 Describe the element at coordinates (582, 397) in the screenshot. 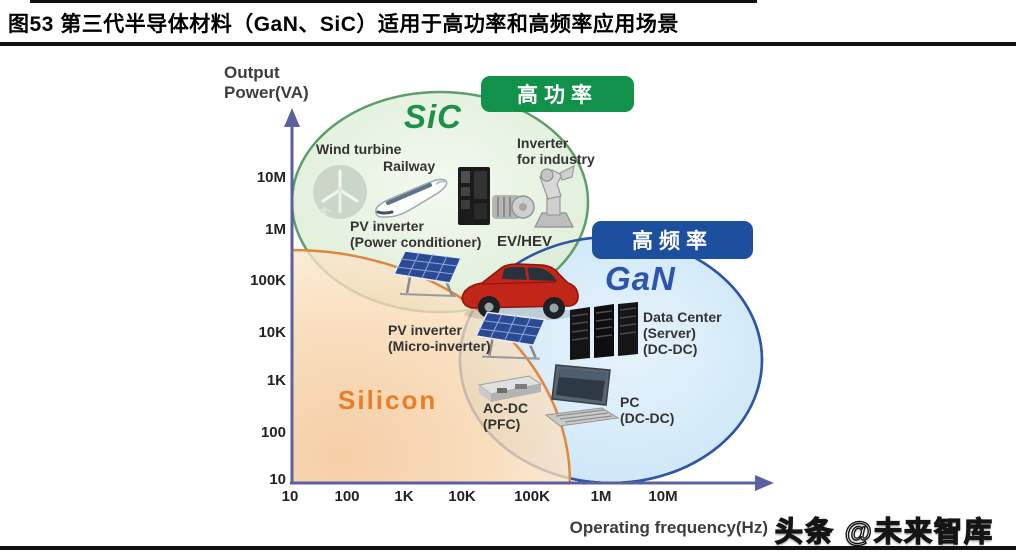

I see `laptop-icon` at that location.